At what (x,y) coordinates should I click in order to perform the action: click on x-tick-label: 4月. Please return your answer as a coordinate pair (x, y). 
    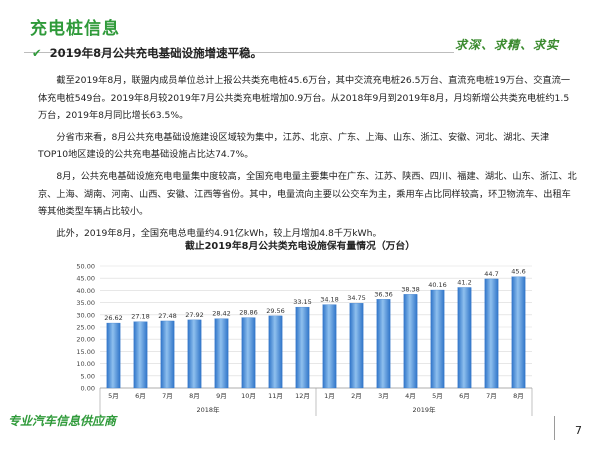
    Looking at the image, I should click on (410, 396).